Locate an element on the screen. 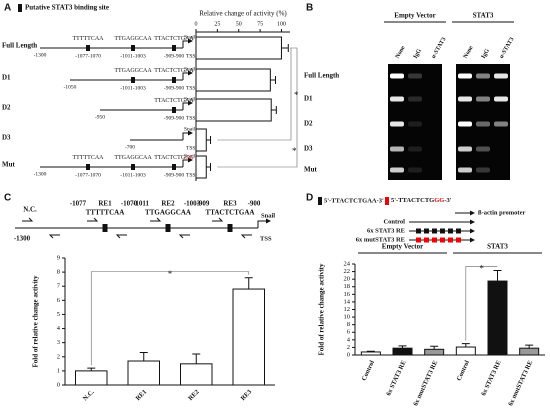 The height and width of the screenshot is (408, 550). y-tick-label: 24 is located at coordinates (347, 263).